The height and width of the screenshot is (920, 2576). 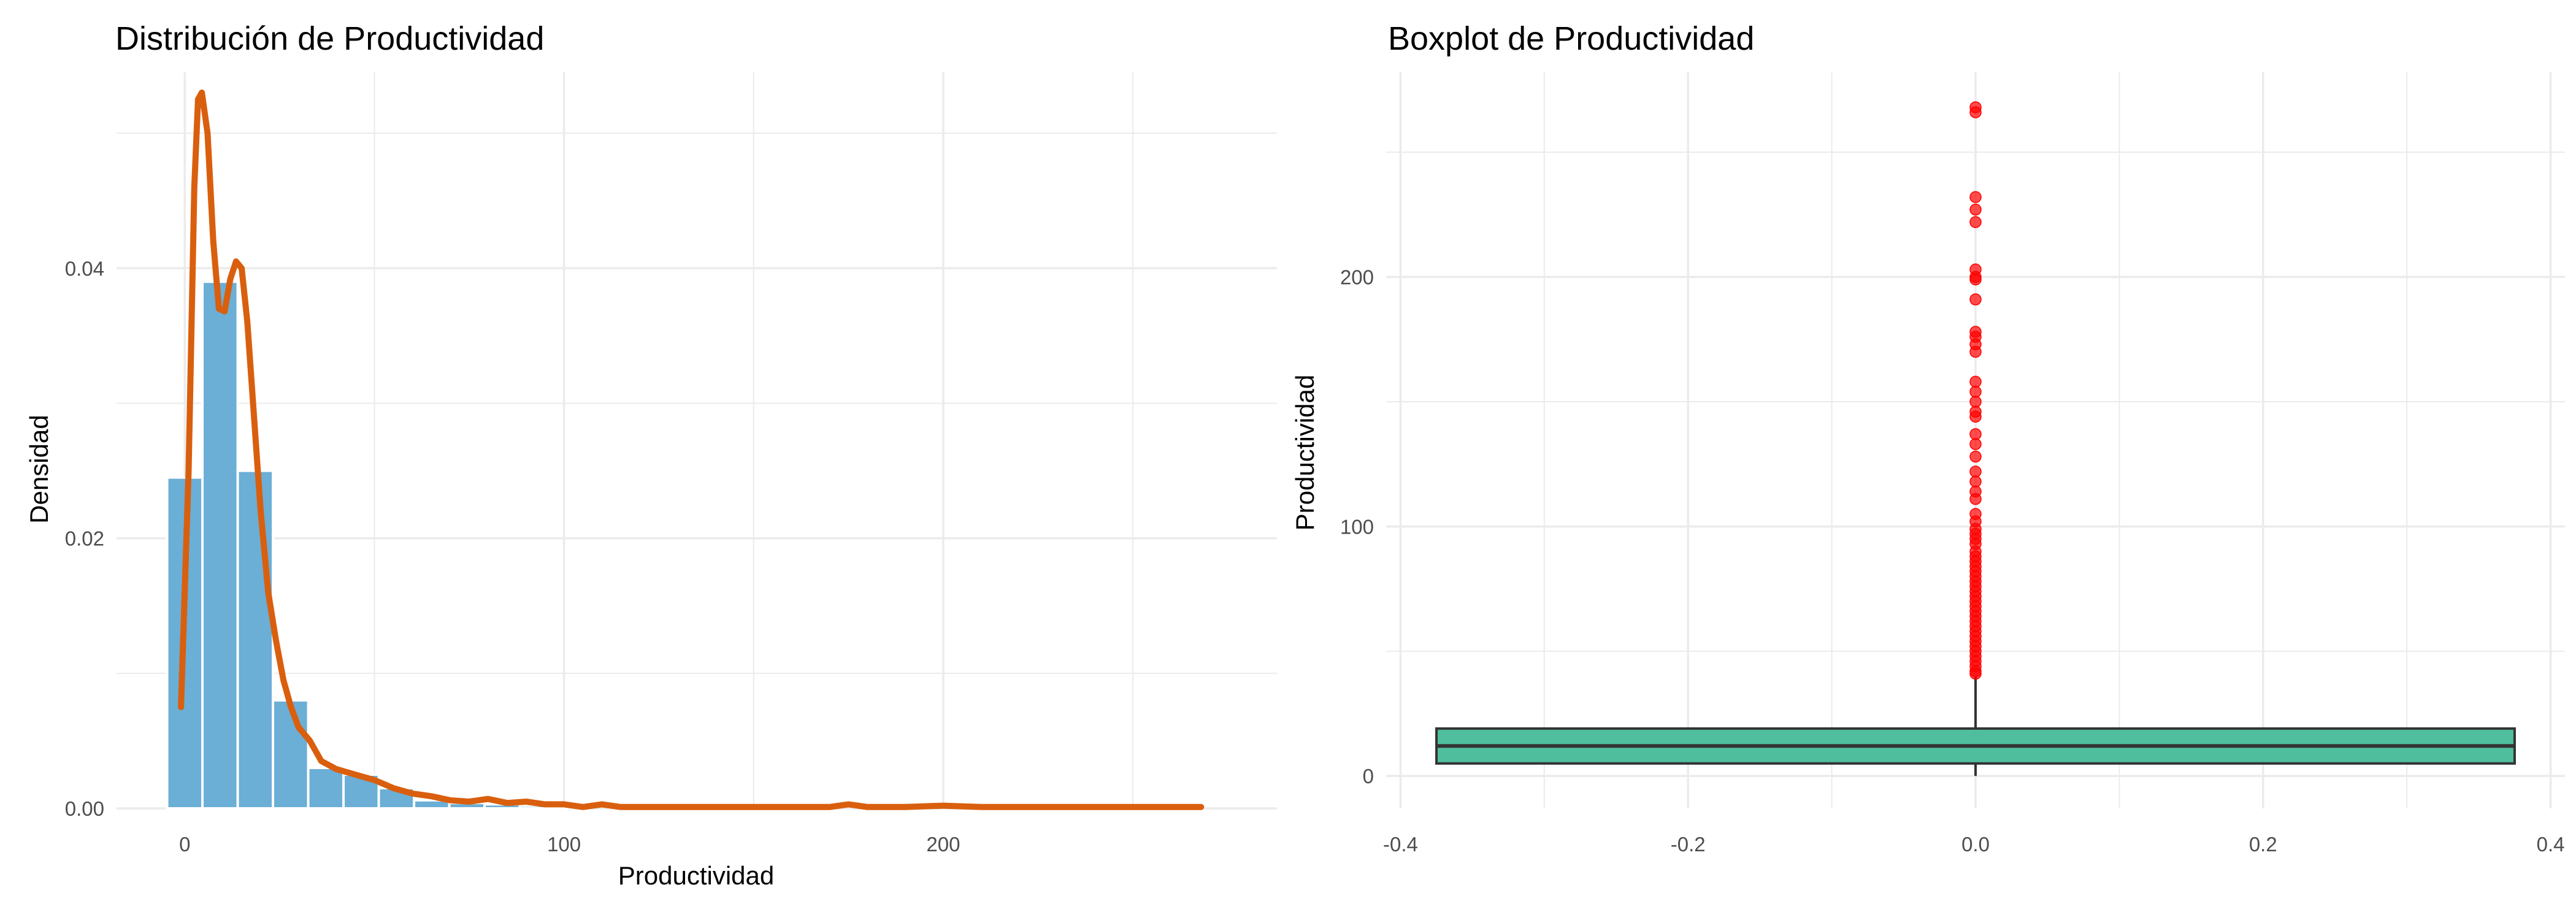 I want to click on x-tick-label: -0.4, so click(x=1400, y=844).